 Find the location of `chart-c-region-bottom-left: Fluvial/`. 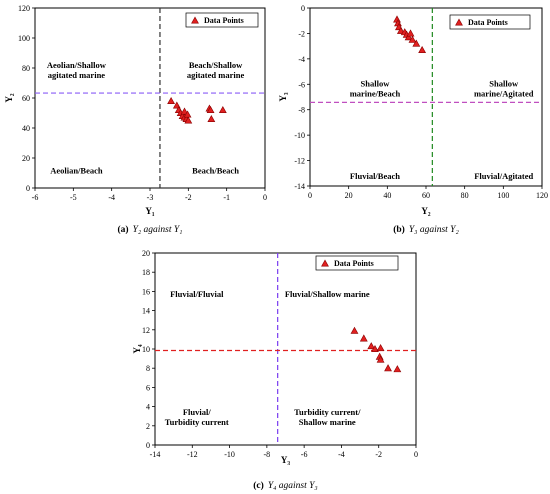

chart-c-region-bottom-left: Fluvial/ is located at coordinates (197, 412).